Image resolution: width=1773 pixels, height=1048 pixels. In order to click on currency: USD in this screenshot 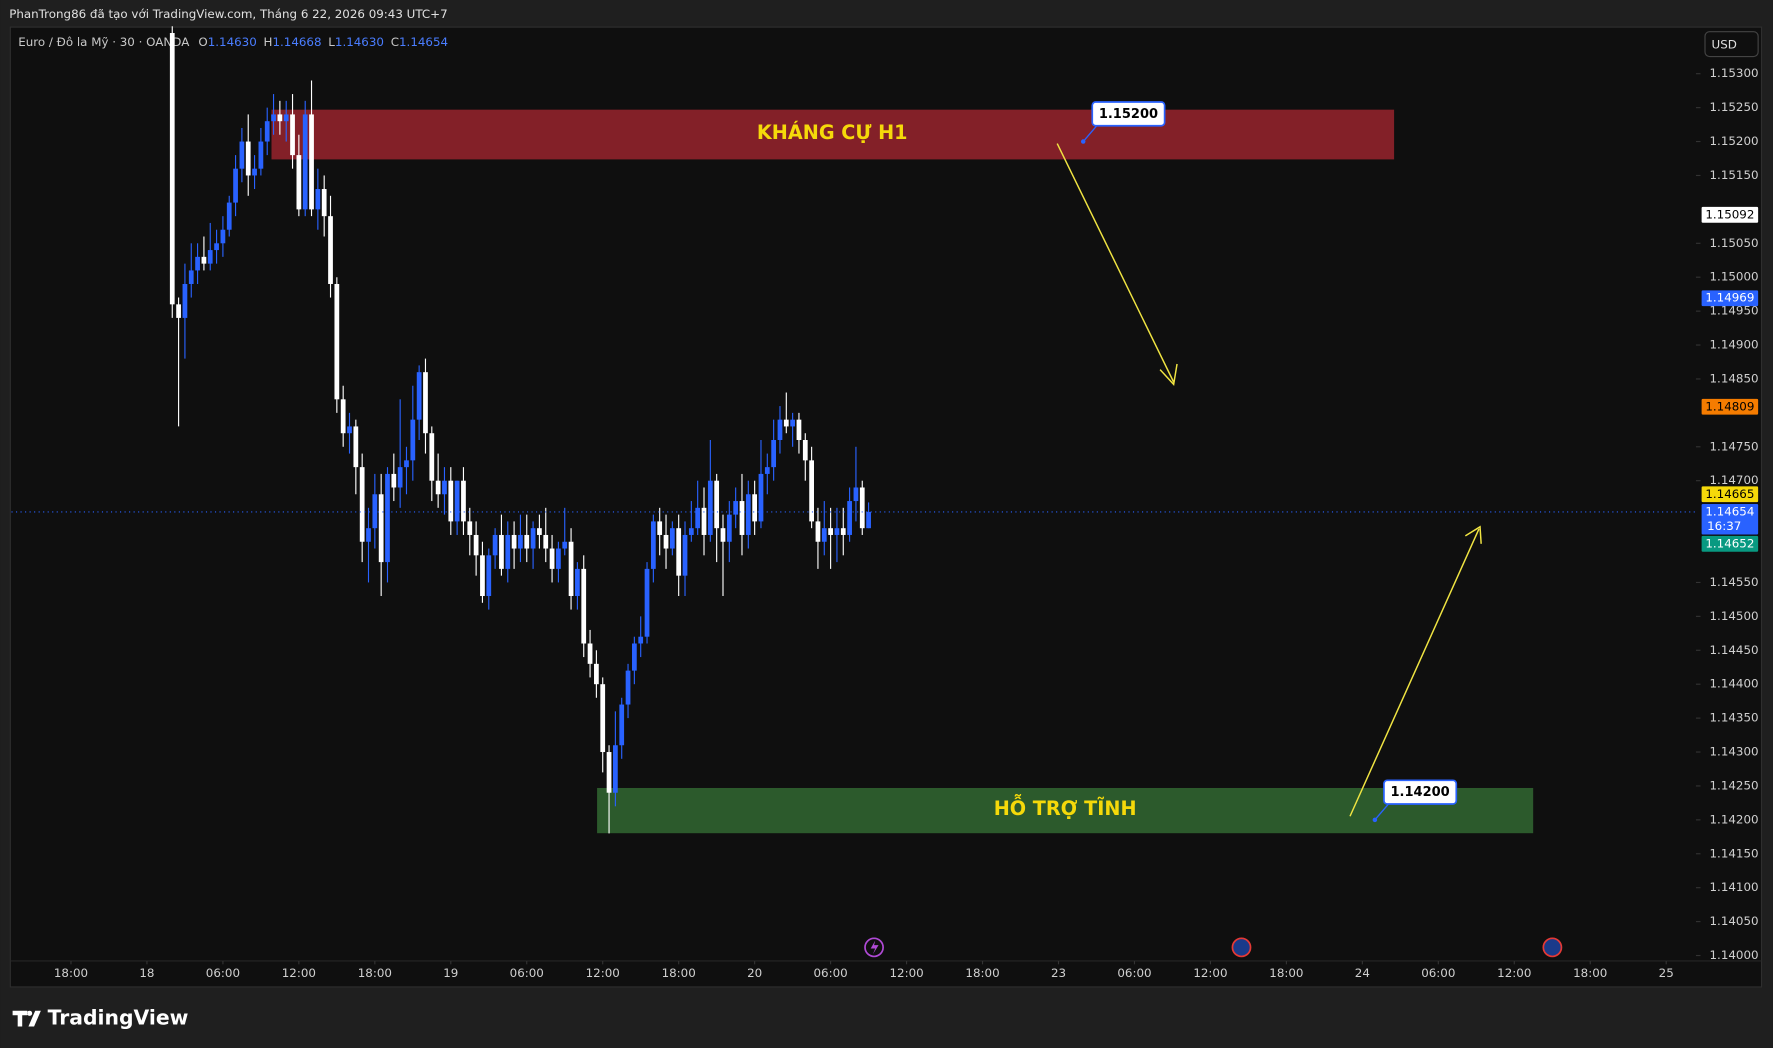, I will do `click(1724, 45)`.